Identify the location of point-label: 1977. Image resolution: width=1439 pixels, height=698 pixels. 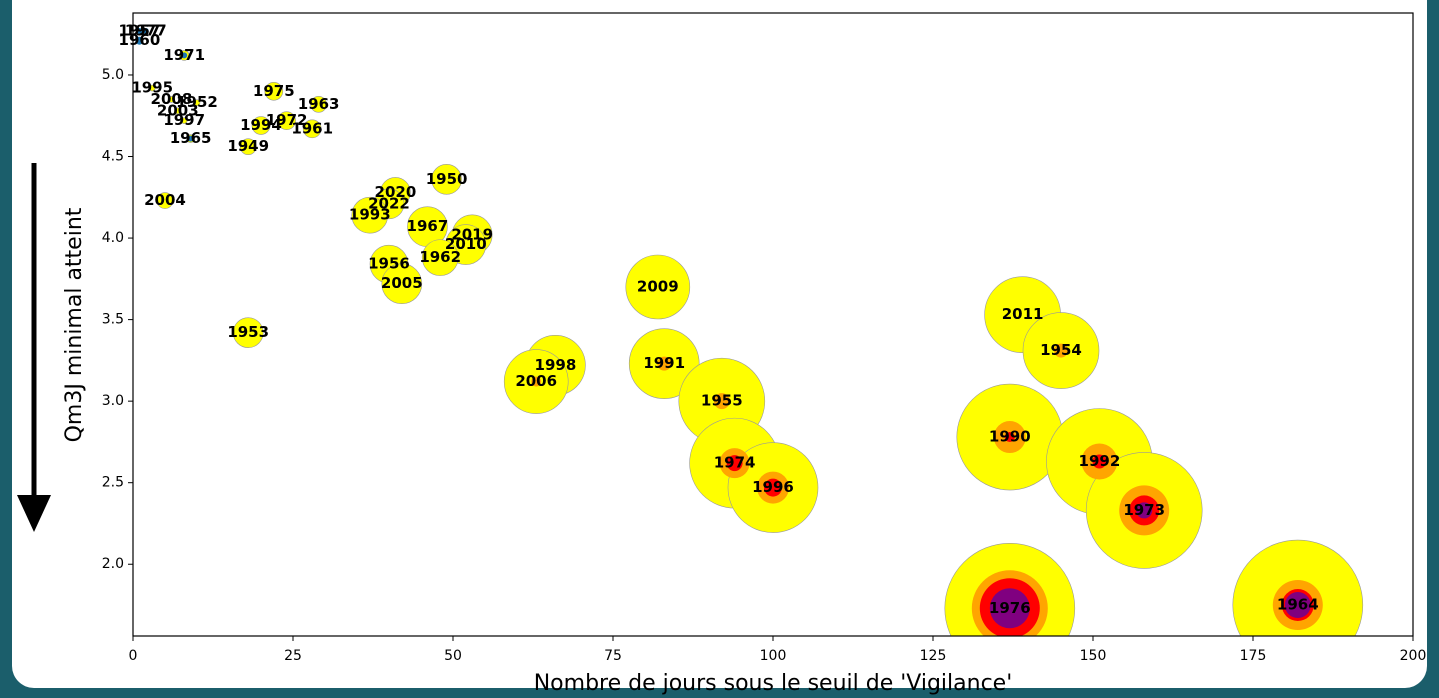
(146, 30).